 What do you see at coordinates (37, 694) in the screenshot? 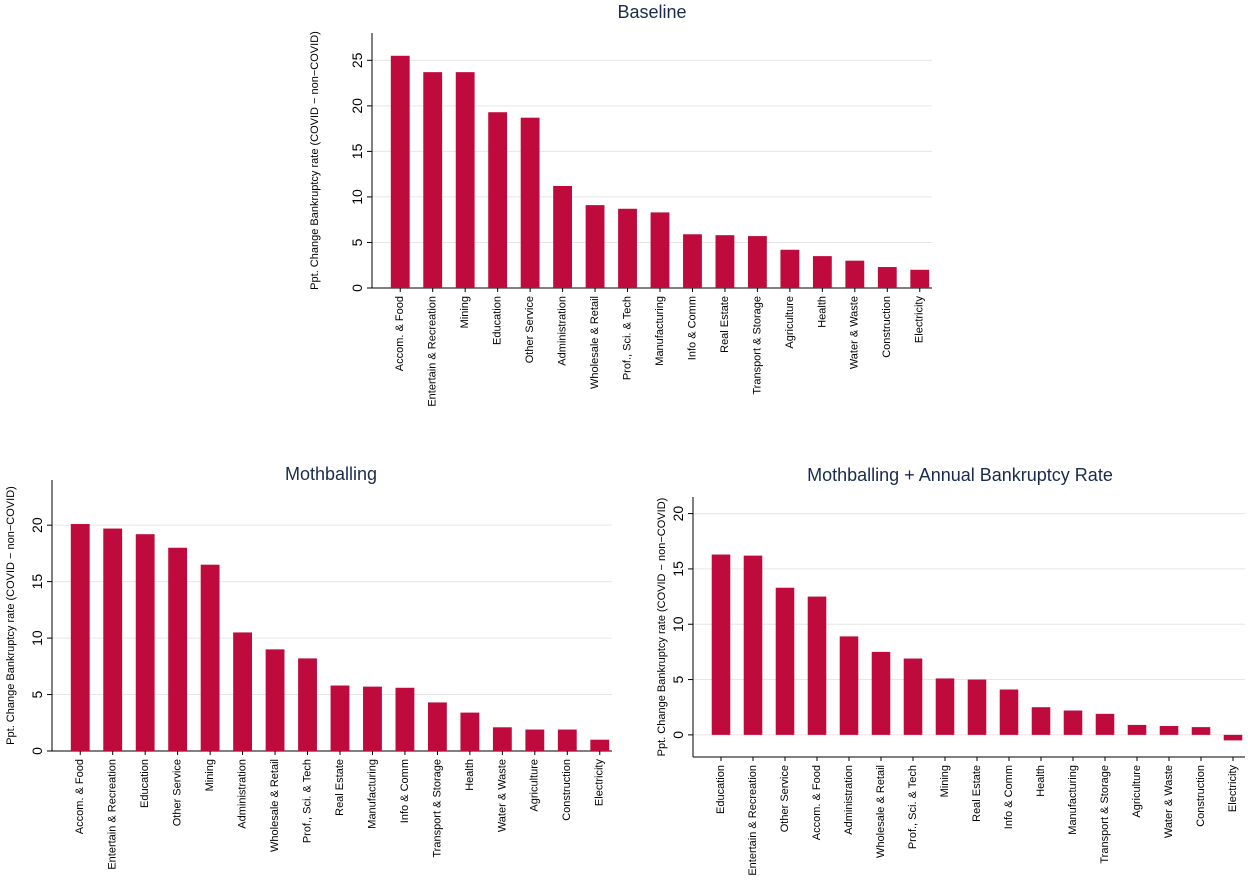
I see `y-tick-label: 5` at bounding box center [37, 694].